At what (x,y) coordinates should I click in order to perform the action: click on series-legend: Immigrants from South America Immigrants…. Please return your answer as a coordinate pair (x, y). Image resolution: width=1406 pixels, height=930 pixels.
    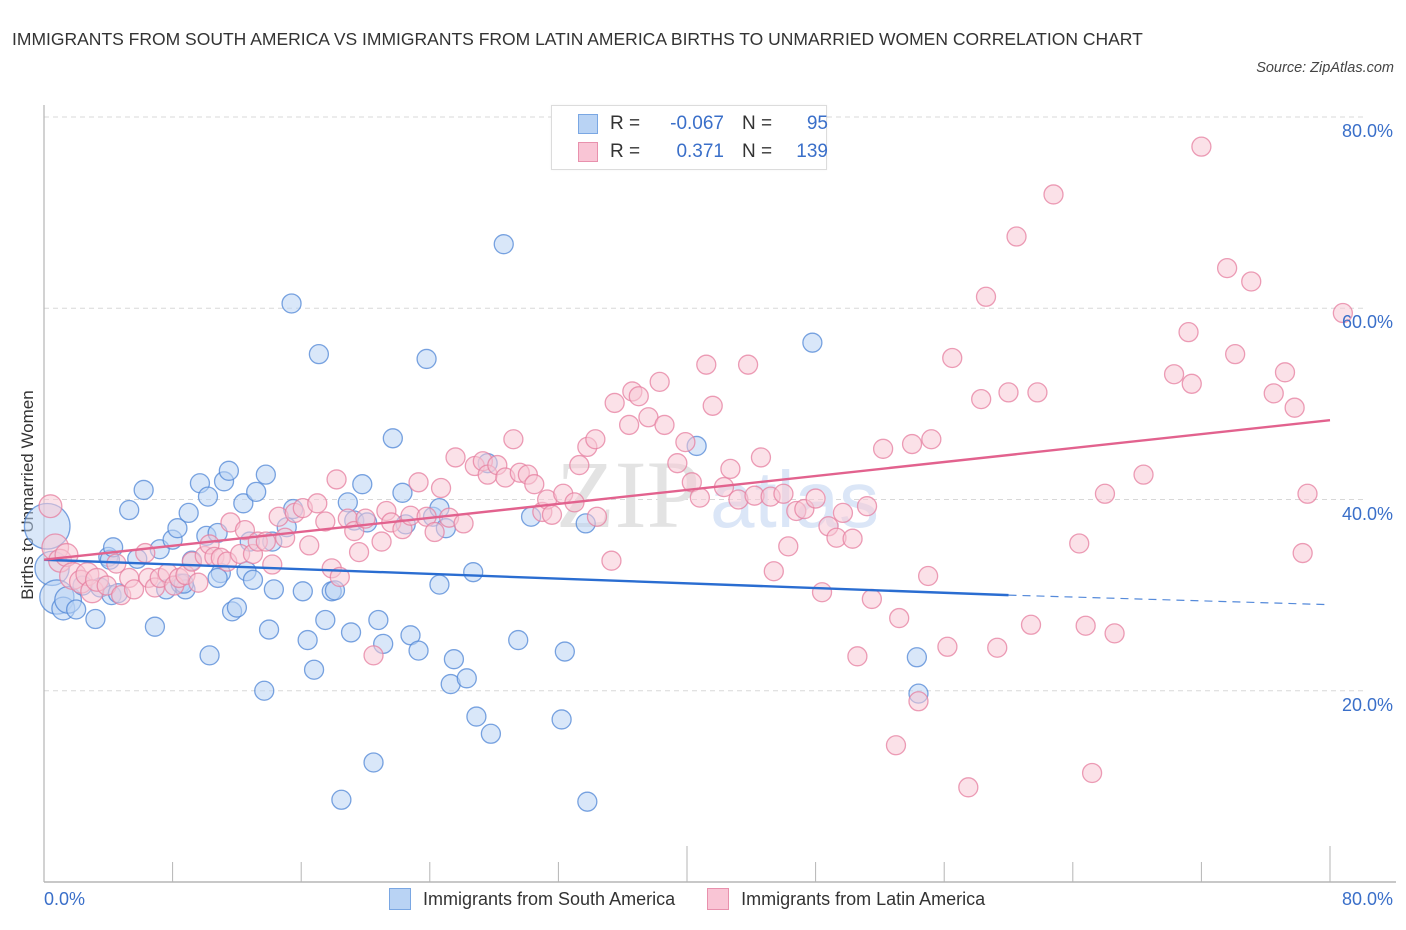
    Looking at the image, I should click on (703, 899).